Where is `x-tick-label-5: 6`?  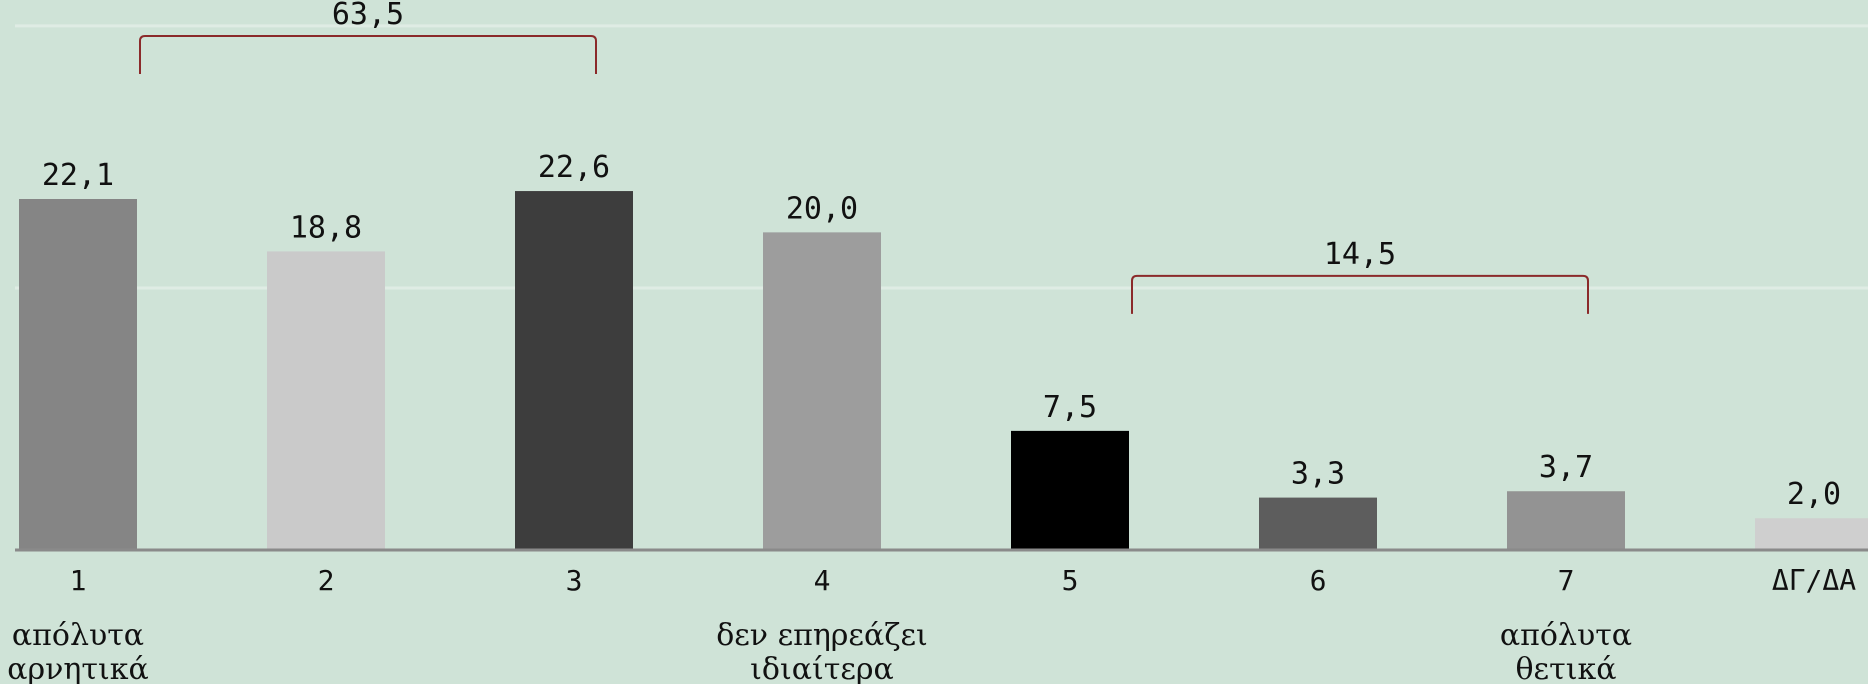 x-tick-label-5: 6 is located at coordinates (1318, 580).